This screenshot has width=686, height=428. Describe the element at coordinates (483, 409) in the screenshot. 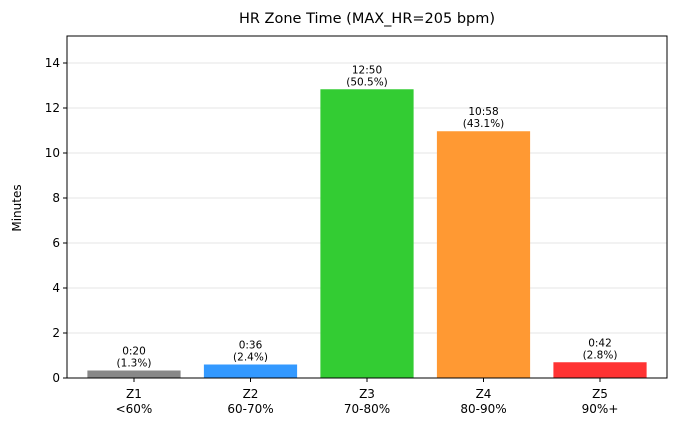

I see `x-tick-label-range: 80-90%` at that location.